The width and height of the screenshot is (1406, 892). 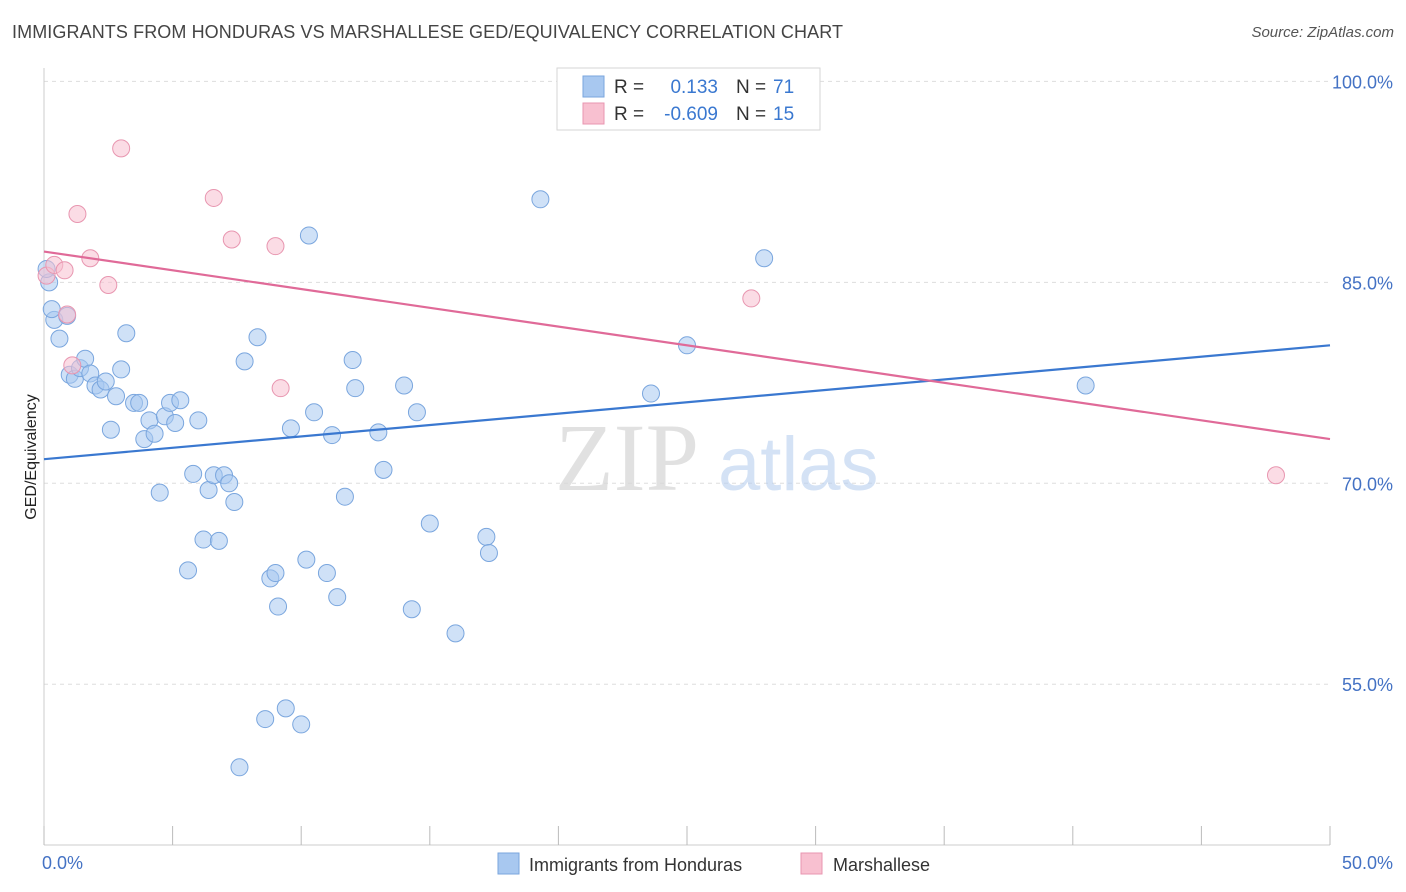 I want to click on stats-n-label-marshallese: N =, so click(x=751, y=114).